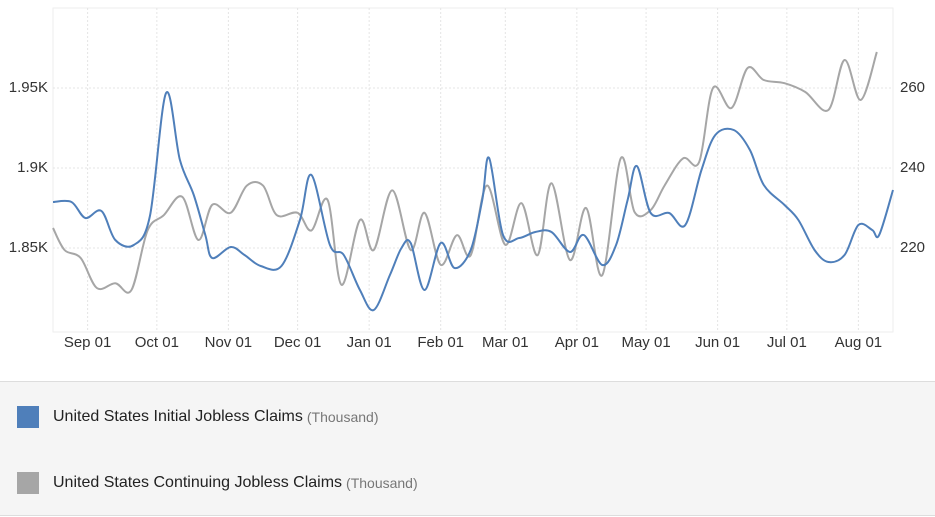  What do you see at coordinates (178, 416) in the screenshot?
I see `legend-label: United States Initial Jobless Claims` at bounding box center [178, 416].